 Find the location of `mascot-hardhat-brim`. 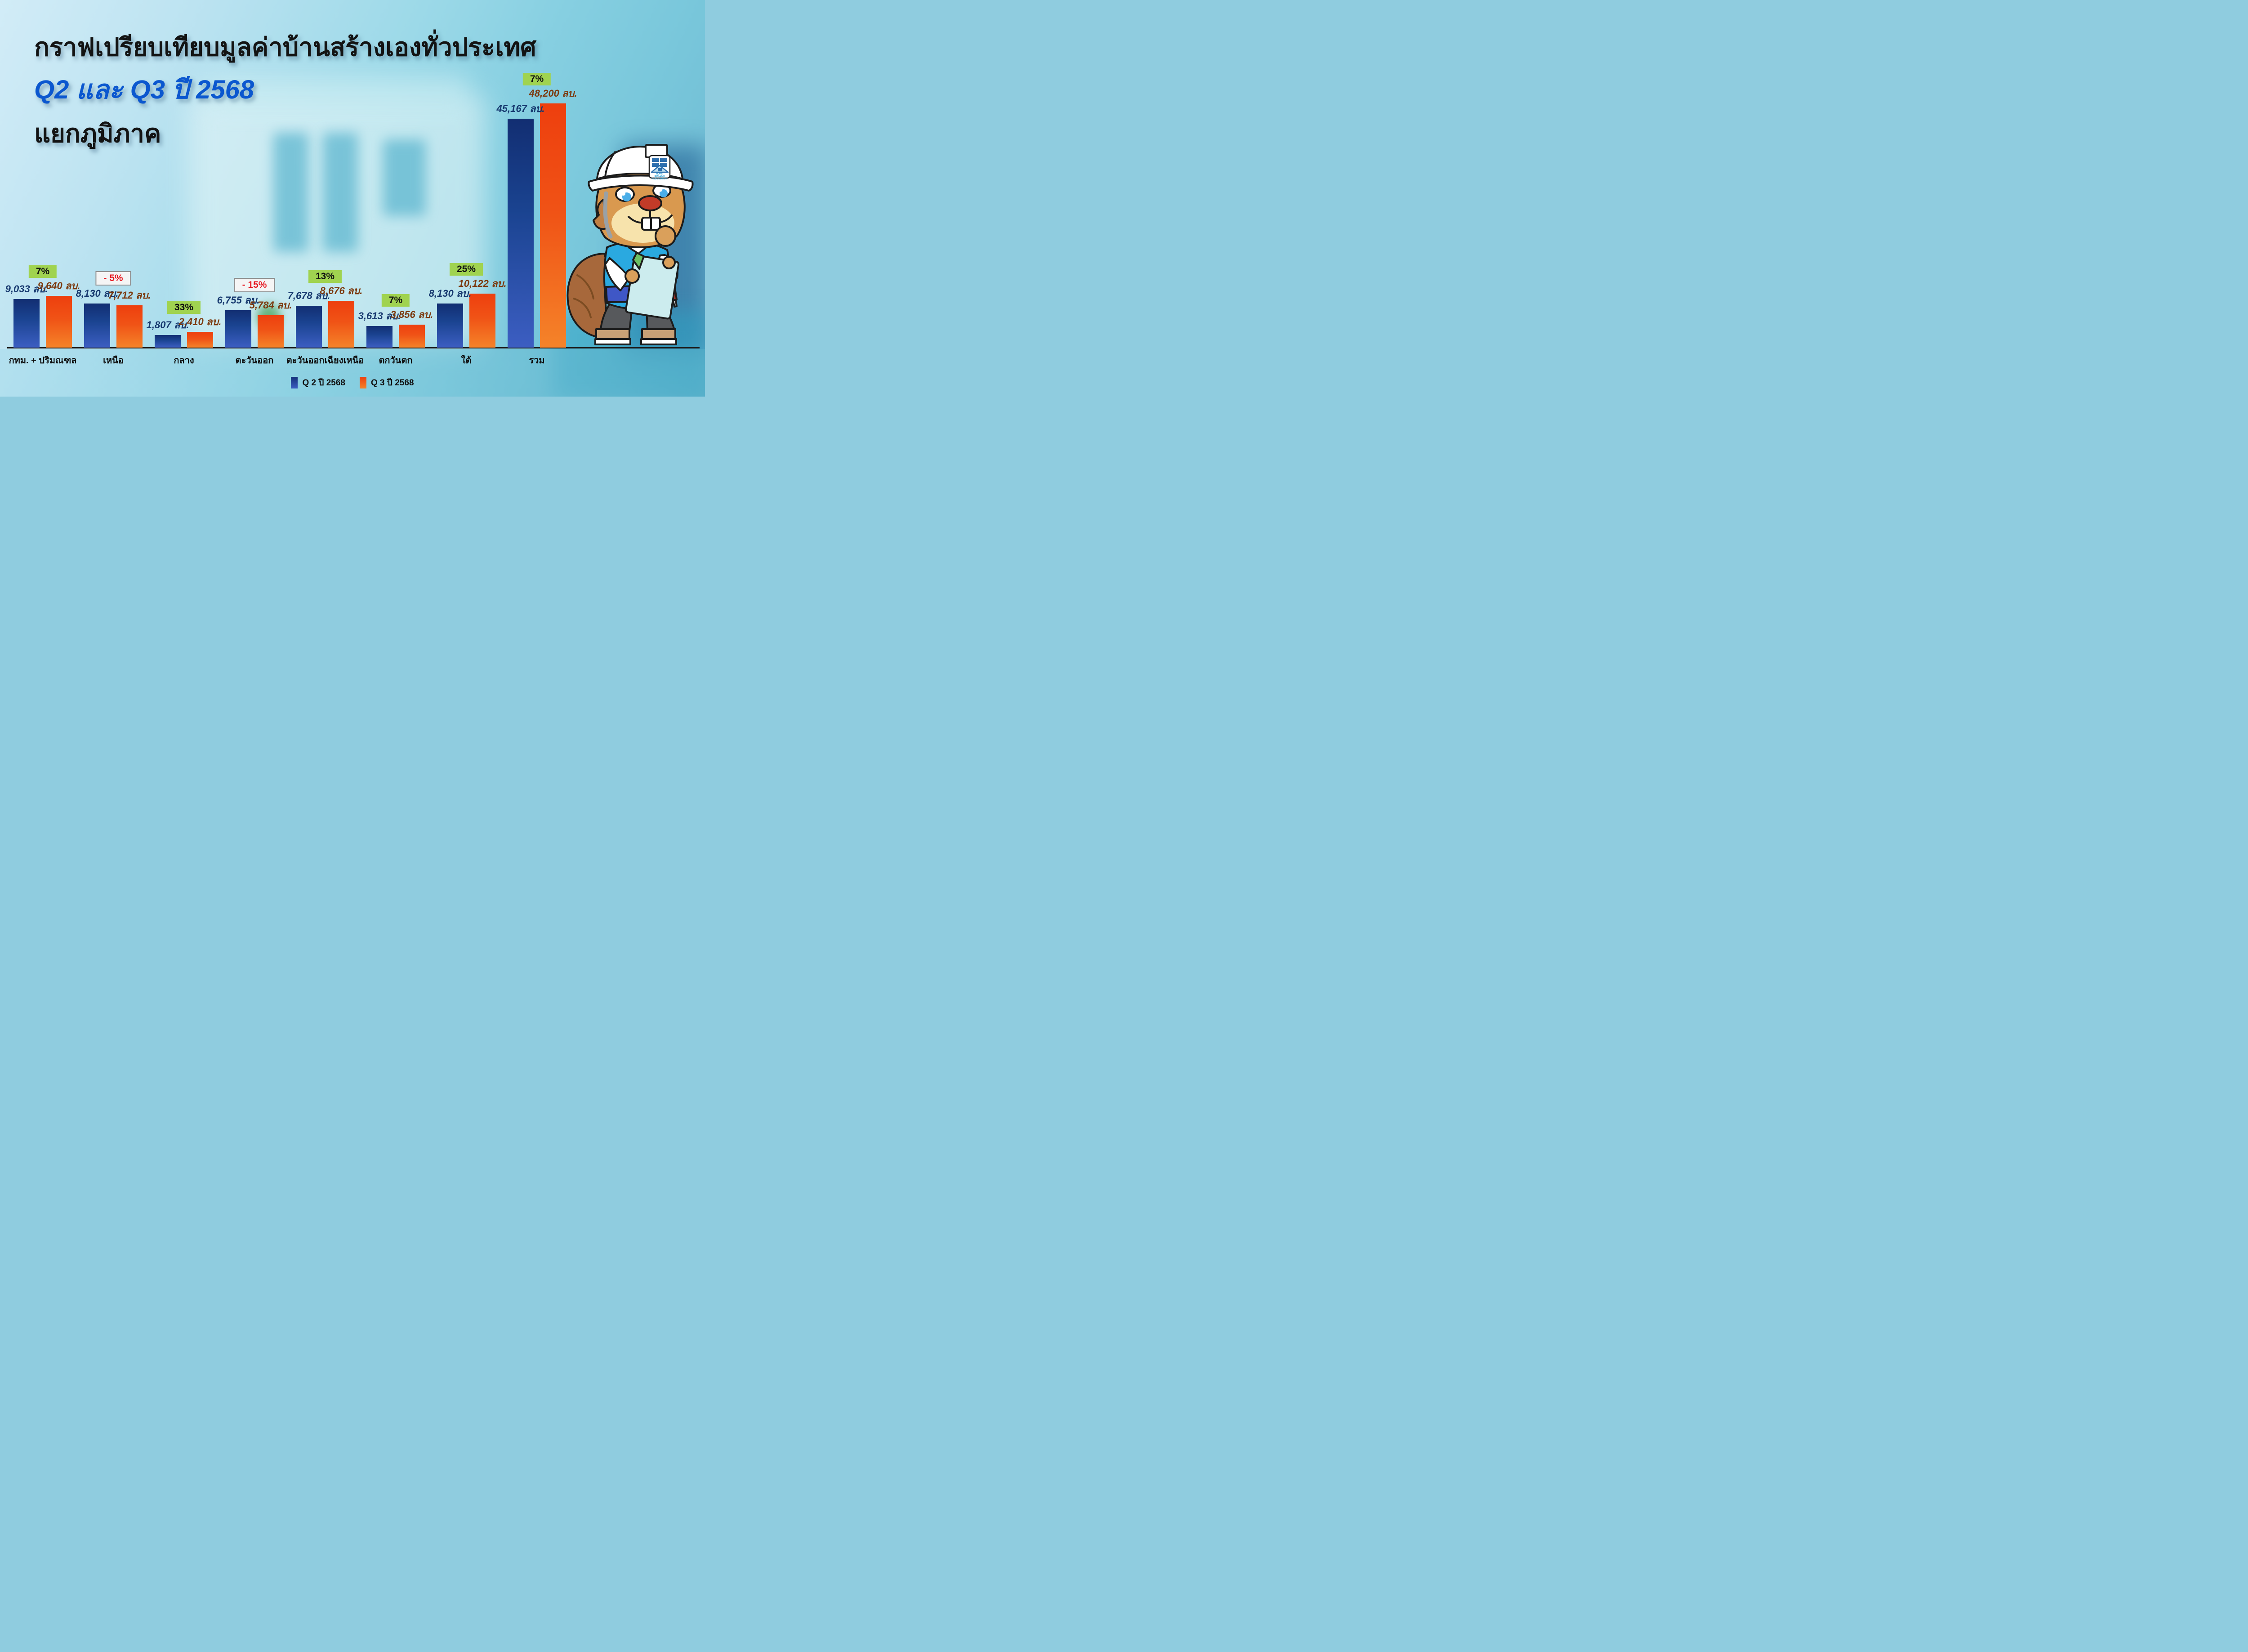

mascot-hardhat-brim is located at coordinates (641, 183).